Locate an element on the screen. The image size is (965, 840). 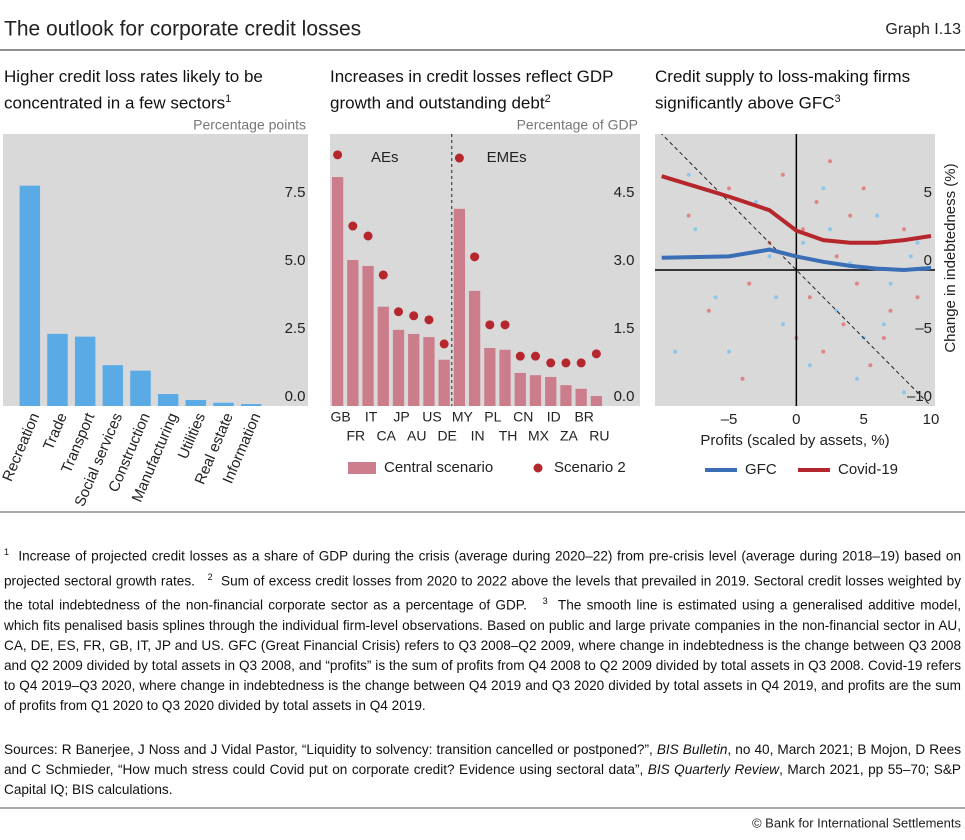
note-marker: 2 is located at coordinates (210, 576).